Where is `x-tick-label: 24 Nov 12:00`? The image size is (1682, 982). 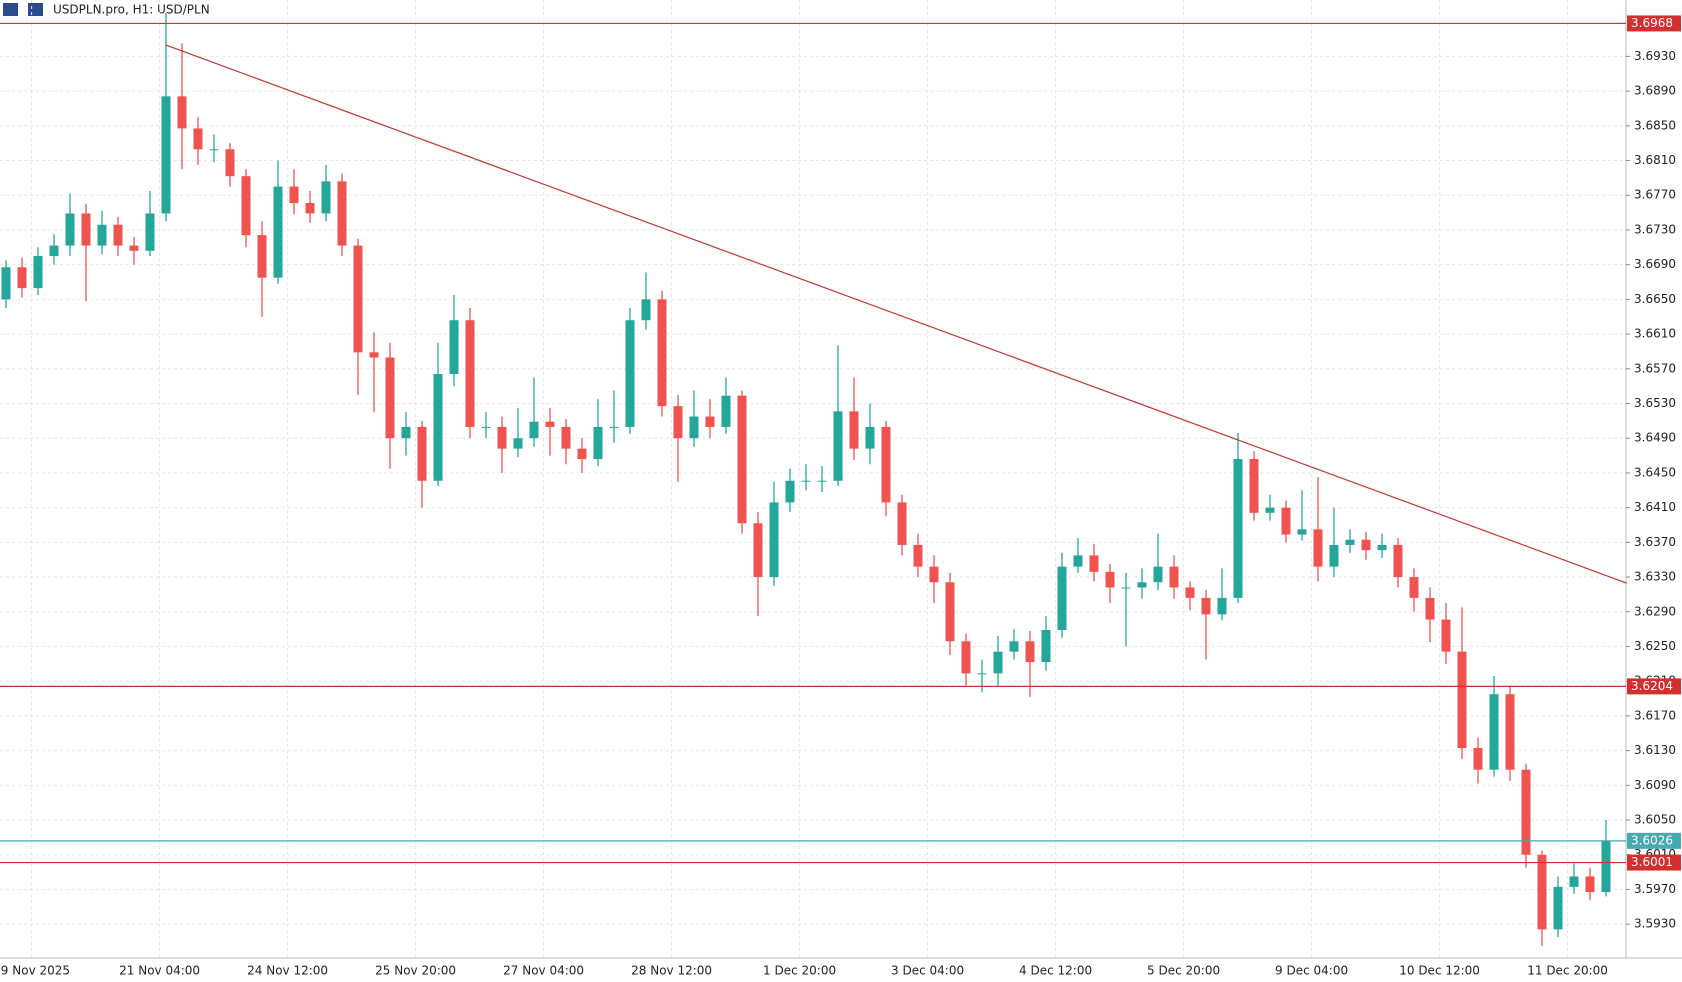 x-tick-label: 24 Nov 12:00 is located at coordinates (287, 971).